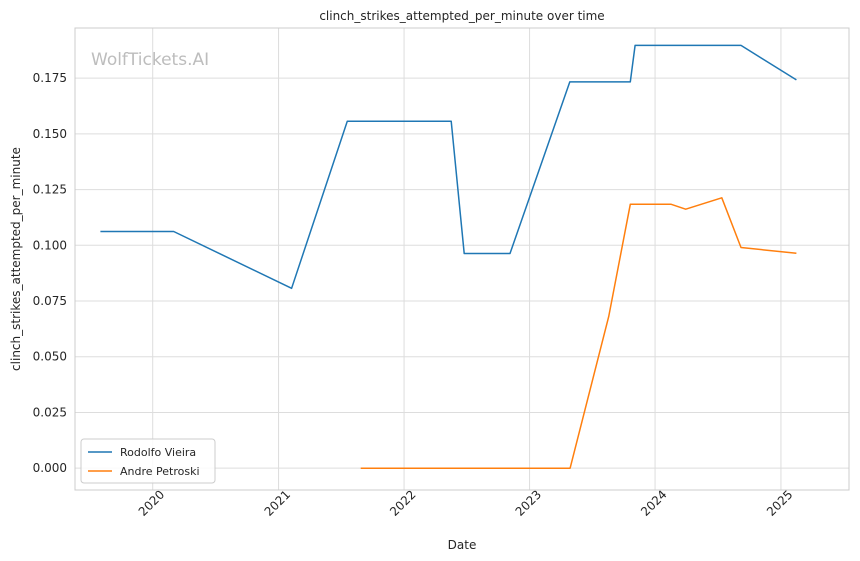  I want to click on y-tick-label-0-125: 0.125, so click(50, 190).